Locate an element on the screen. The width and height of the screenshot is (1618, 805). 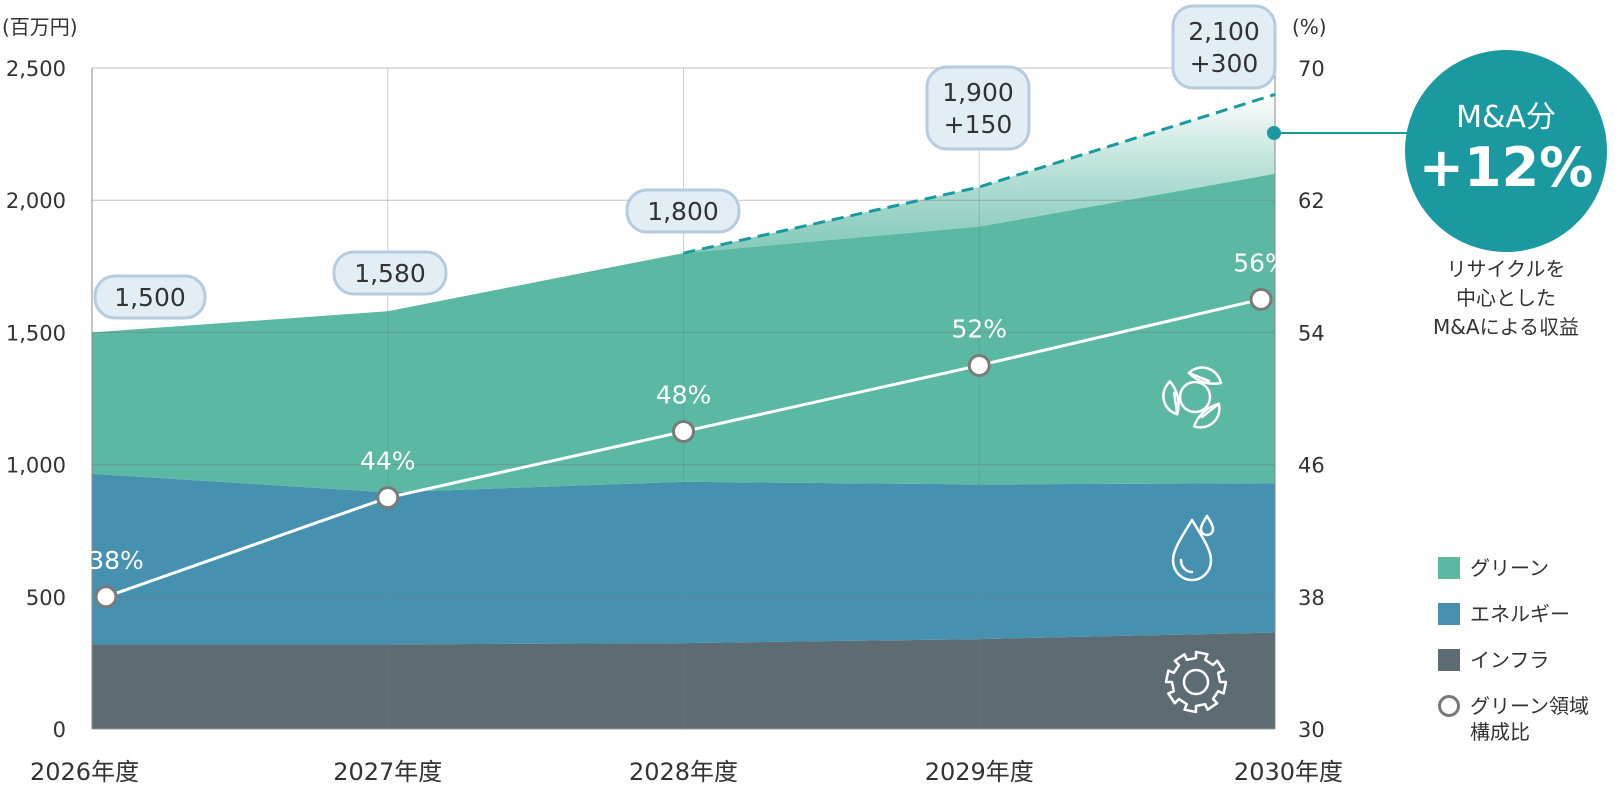
ratio-data-label: 38% is located at coordinates (116, 560).